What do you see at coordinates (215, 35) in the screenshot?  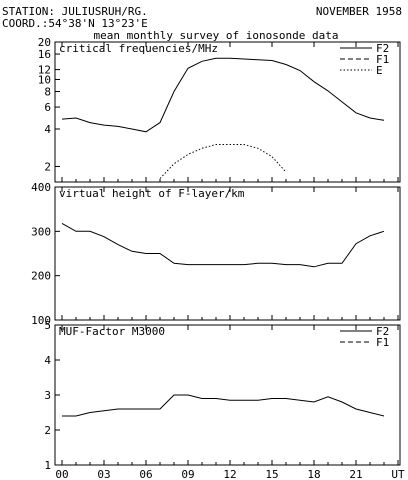 I see `survey-subtitle: mean monthly survey of ionosonde data` at bounding box center [215, 35].